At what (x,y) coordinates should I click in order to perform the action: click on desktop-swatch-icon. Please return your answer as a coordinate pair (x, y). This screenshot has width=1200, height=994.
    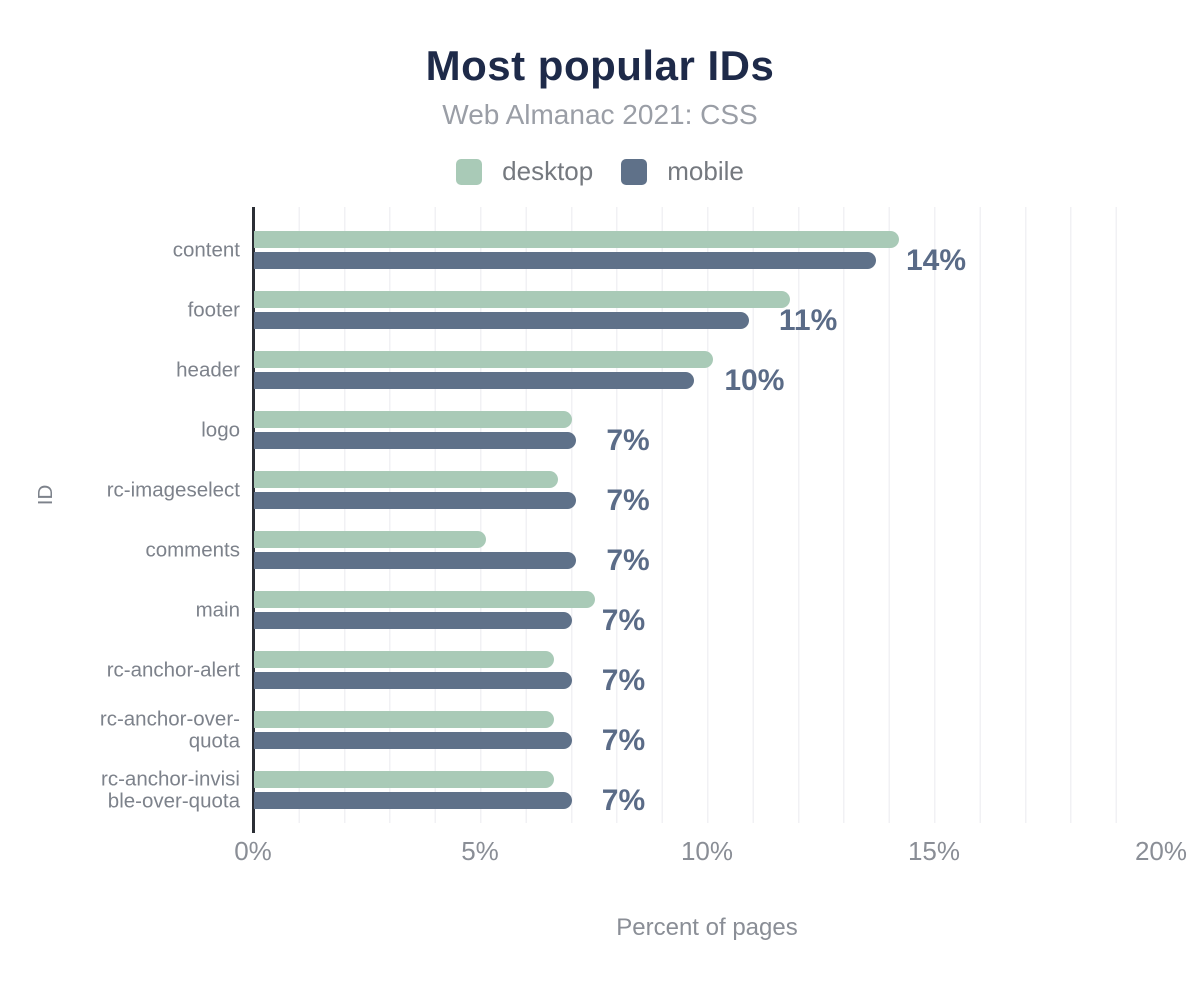
    Looking at the image, I should click on (469, 171).